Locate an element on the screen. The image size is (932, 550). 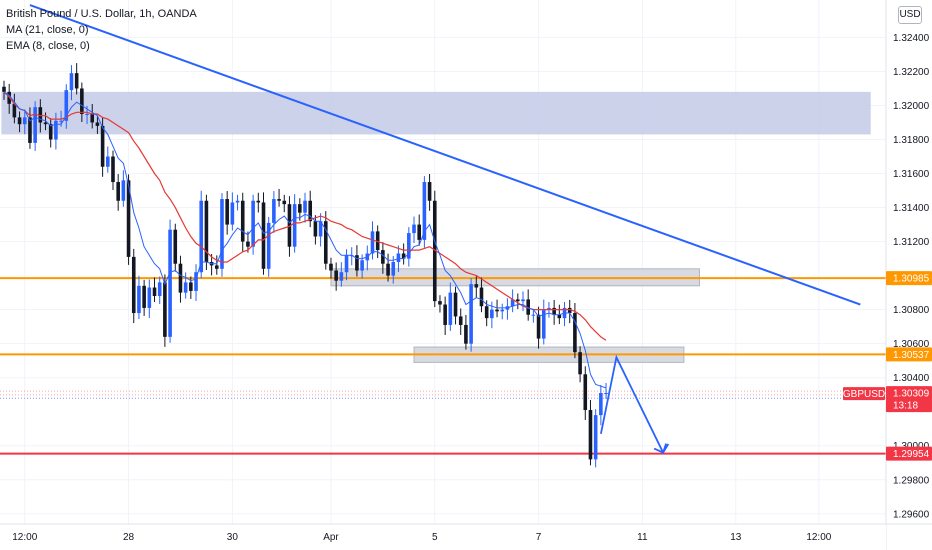
ma-legend: MA (21, close, 0) is located at coordinates (47, 30).